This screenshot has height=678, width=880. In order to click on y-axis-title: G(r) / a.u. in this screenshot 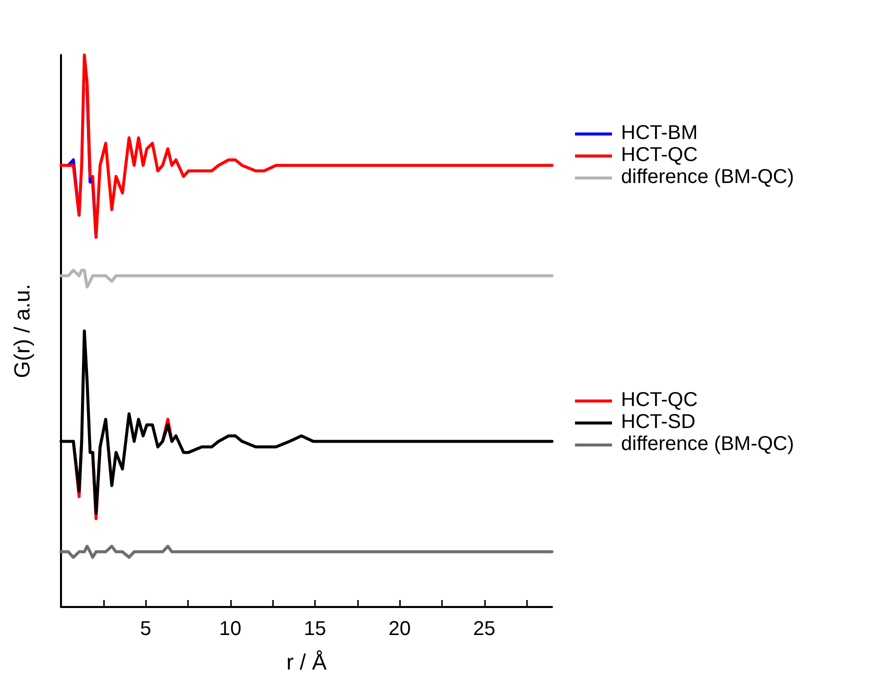, I will do `click(22, 331)`.